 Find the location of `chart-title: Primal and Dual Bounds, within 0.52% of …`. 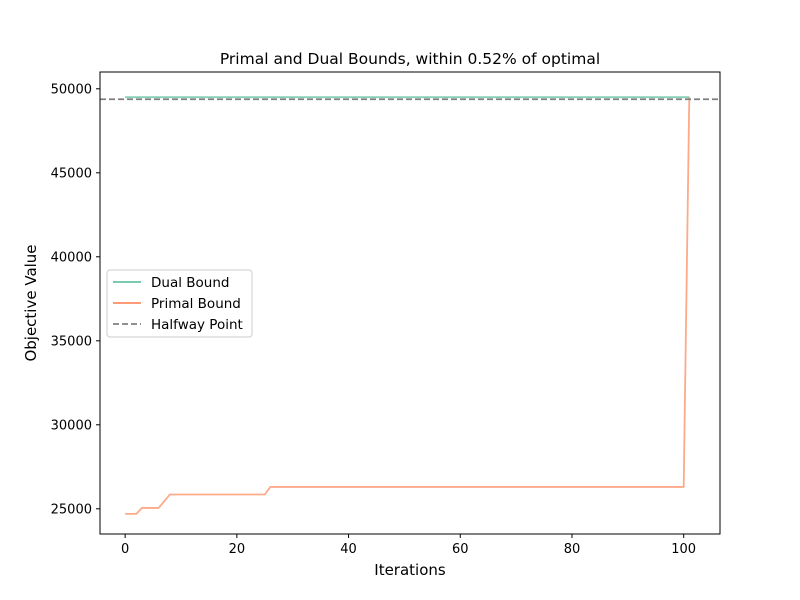

chart-title: Primal and Dual Bounds, within 0.52% of … is located at coordinates (410, 59).